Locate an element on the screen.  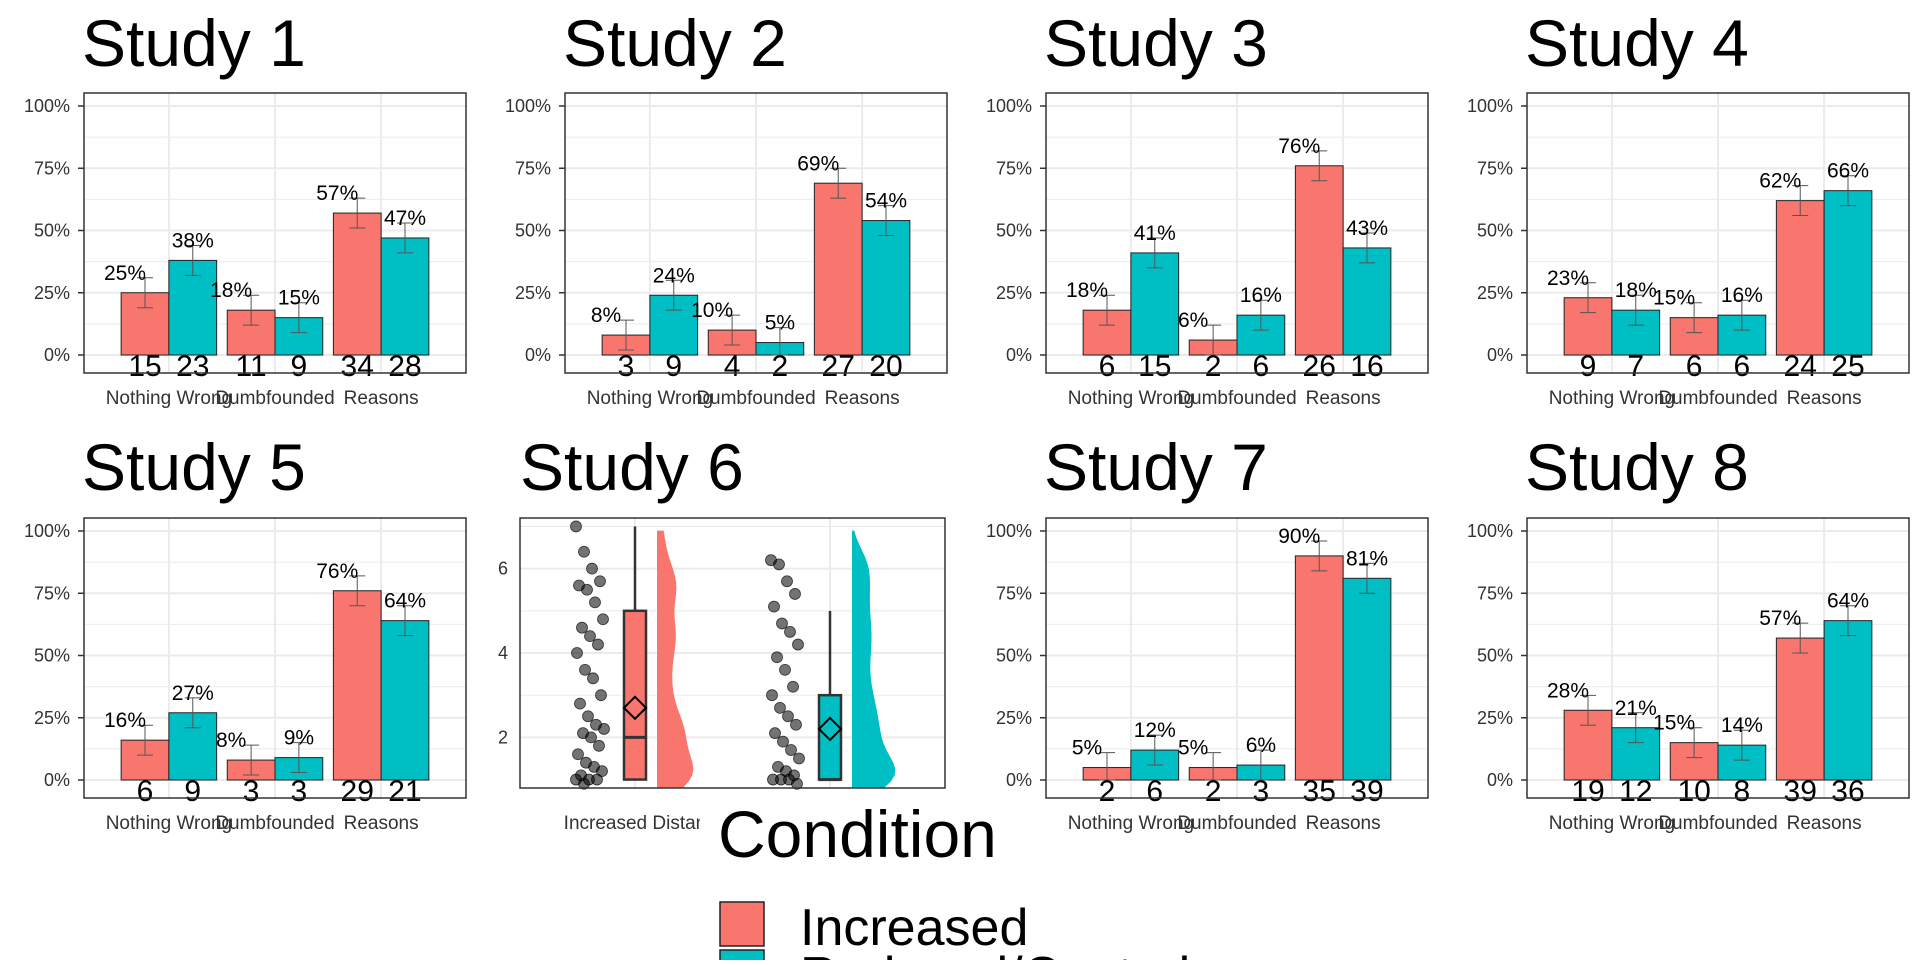
percent-label: 21% is located at coordinates (1636, 708).